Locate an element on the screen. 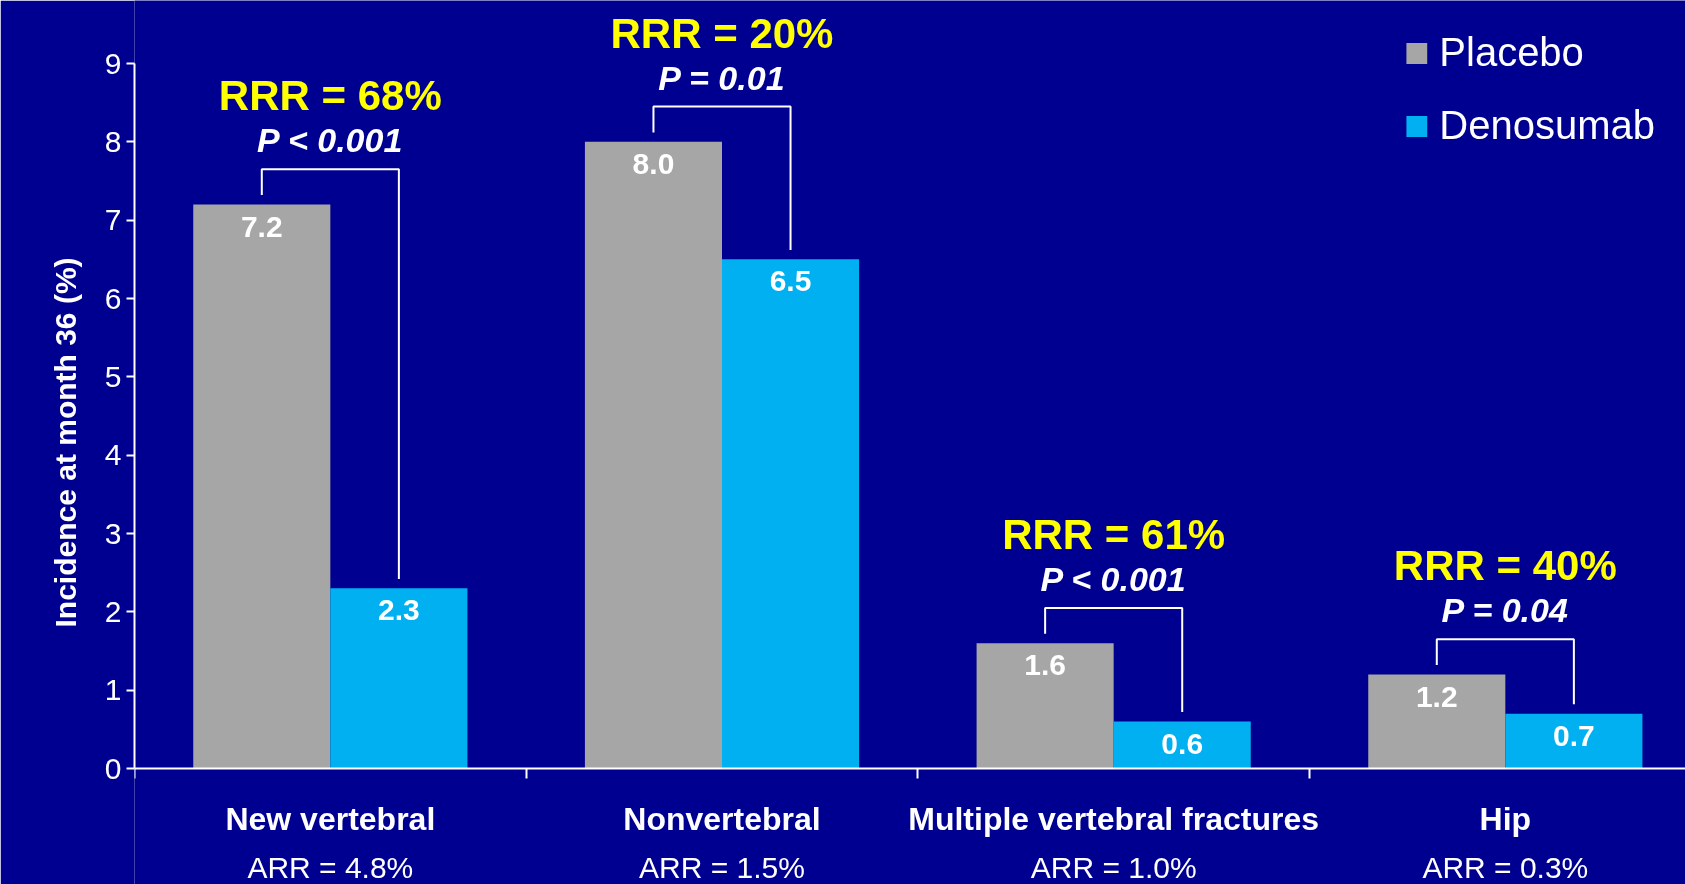  y-tick-label: 3 is located at coordinates (113, 533).